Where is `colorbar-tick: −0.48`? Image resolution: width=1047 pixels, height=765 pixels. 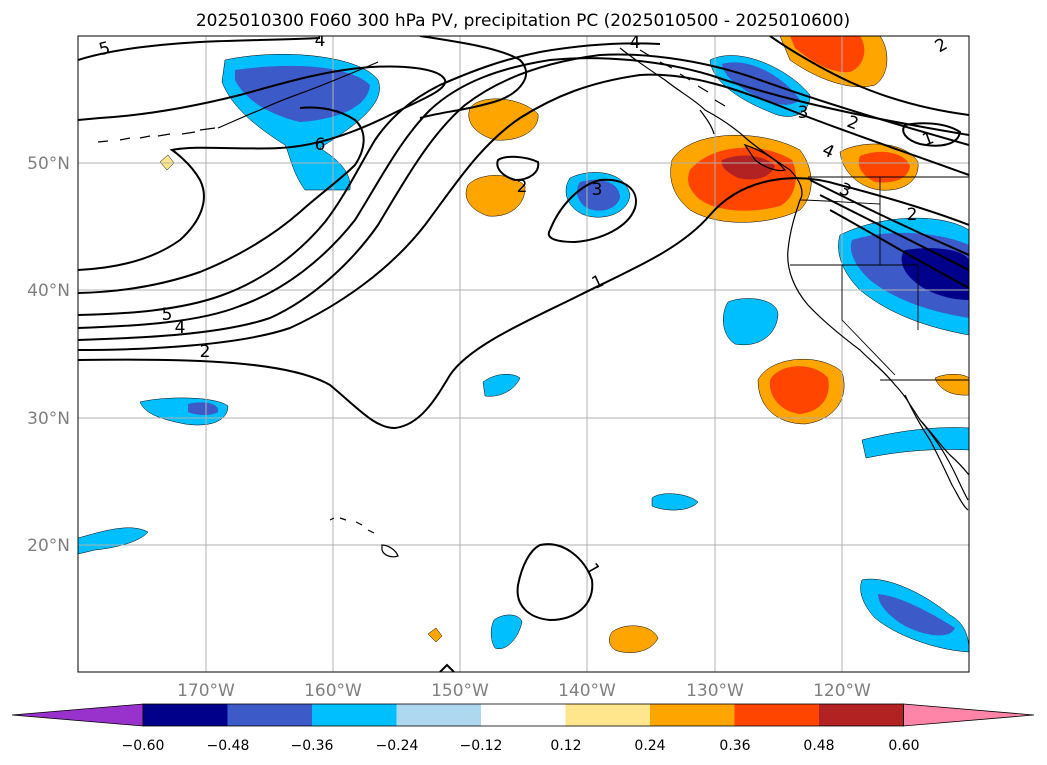
colorbar-tick: −0.48 is located at coordinates (228, 746).